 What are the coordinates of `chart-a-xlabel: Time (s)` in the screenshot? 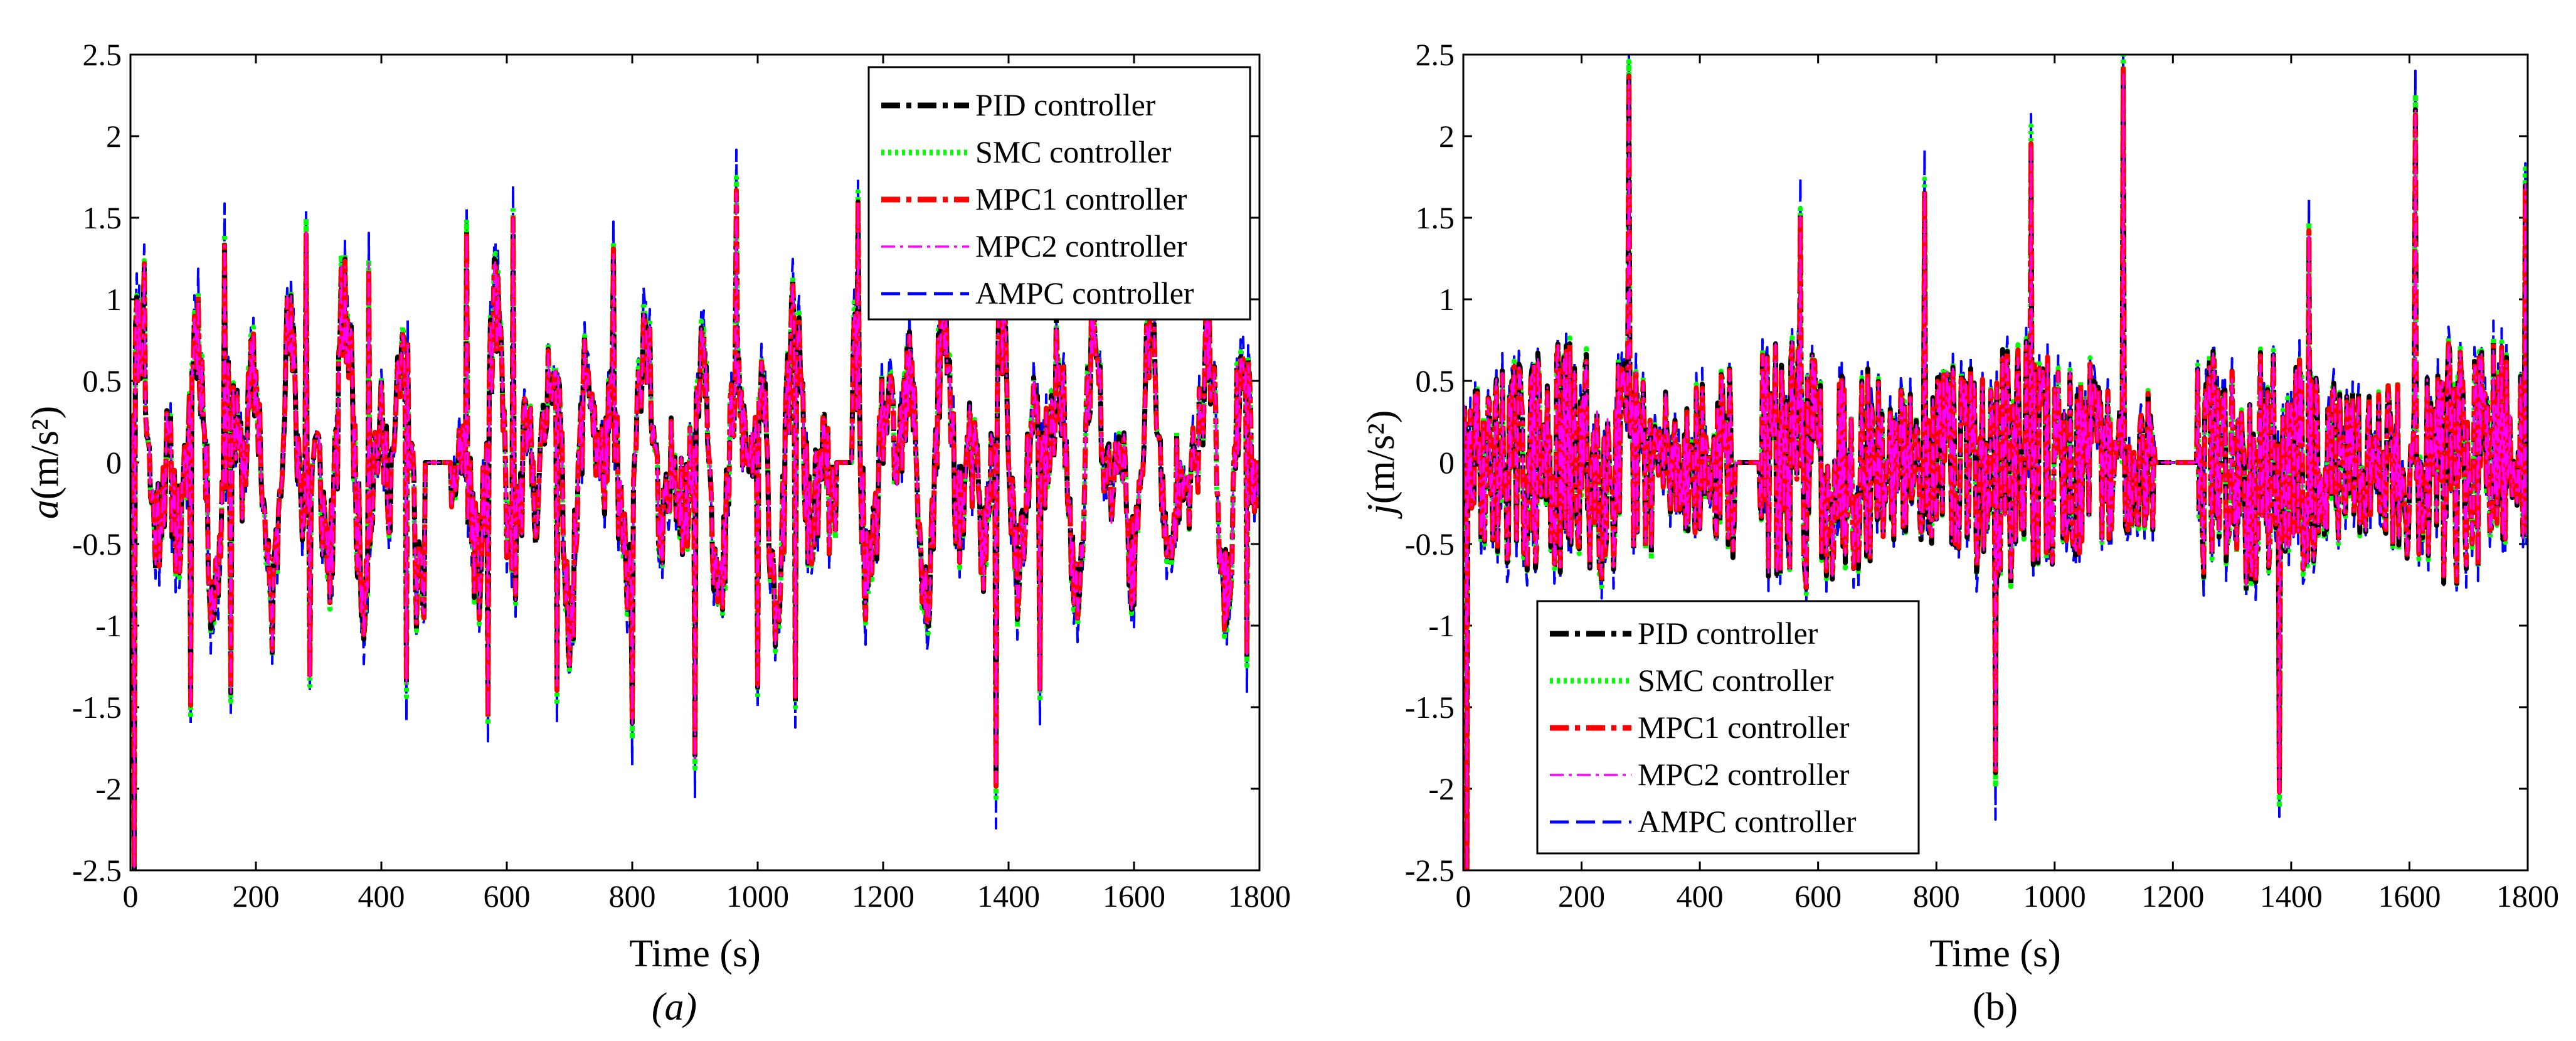 It's located at (695, 954).